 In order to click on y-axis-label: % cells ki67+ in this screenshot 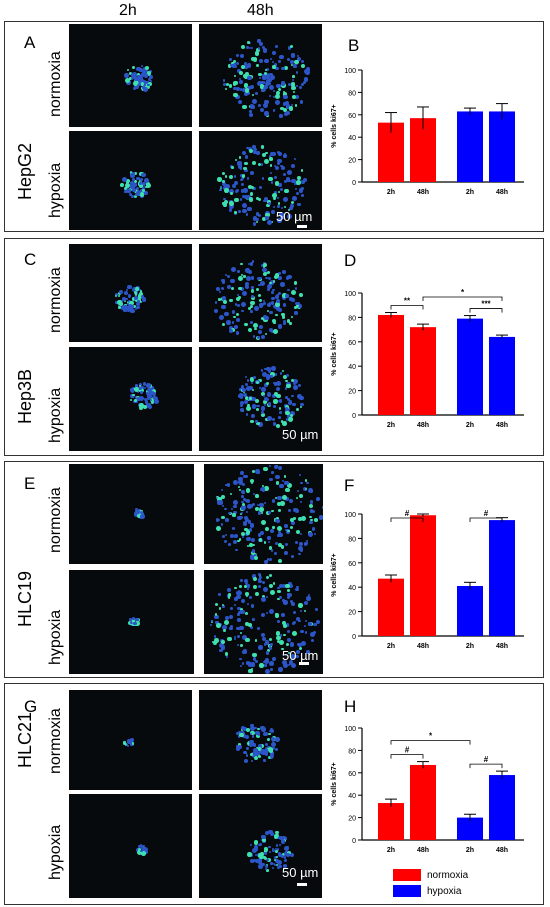, I will do `click(334, 353)`.